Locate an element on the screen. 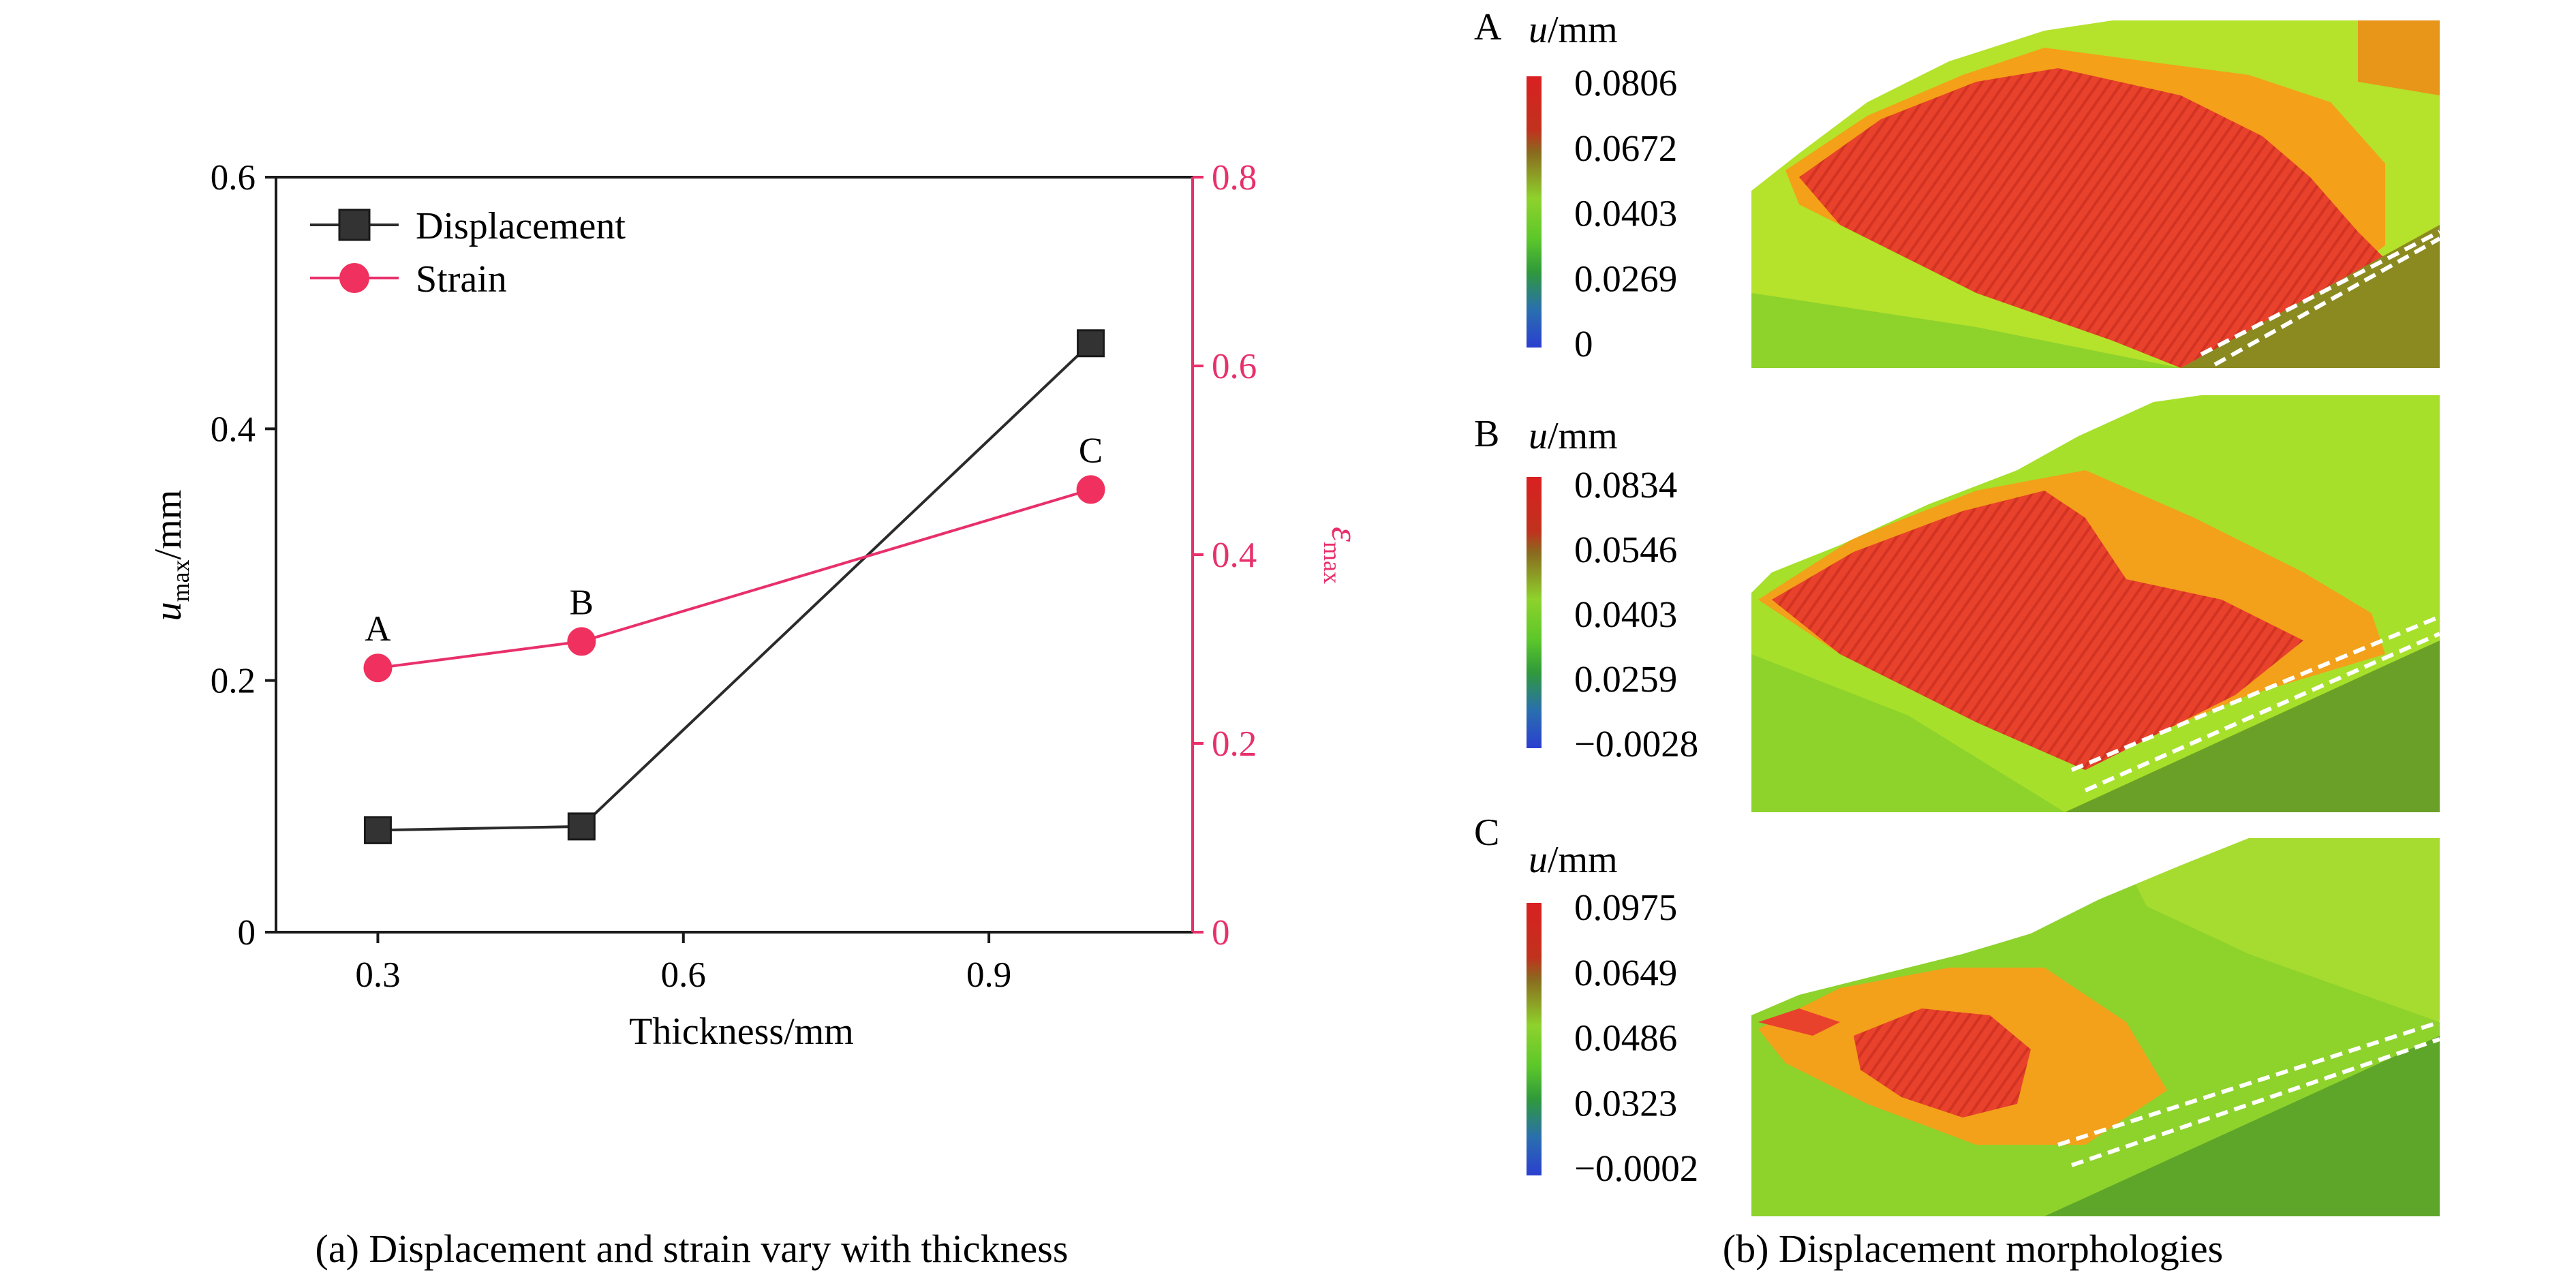 The height and width of the screenshot is (1279, 2576). colorbar-tick-label: 0.0259 is located at coordinates (1625, 679).